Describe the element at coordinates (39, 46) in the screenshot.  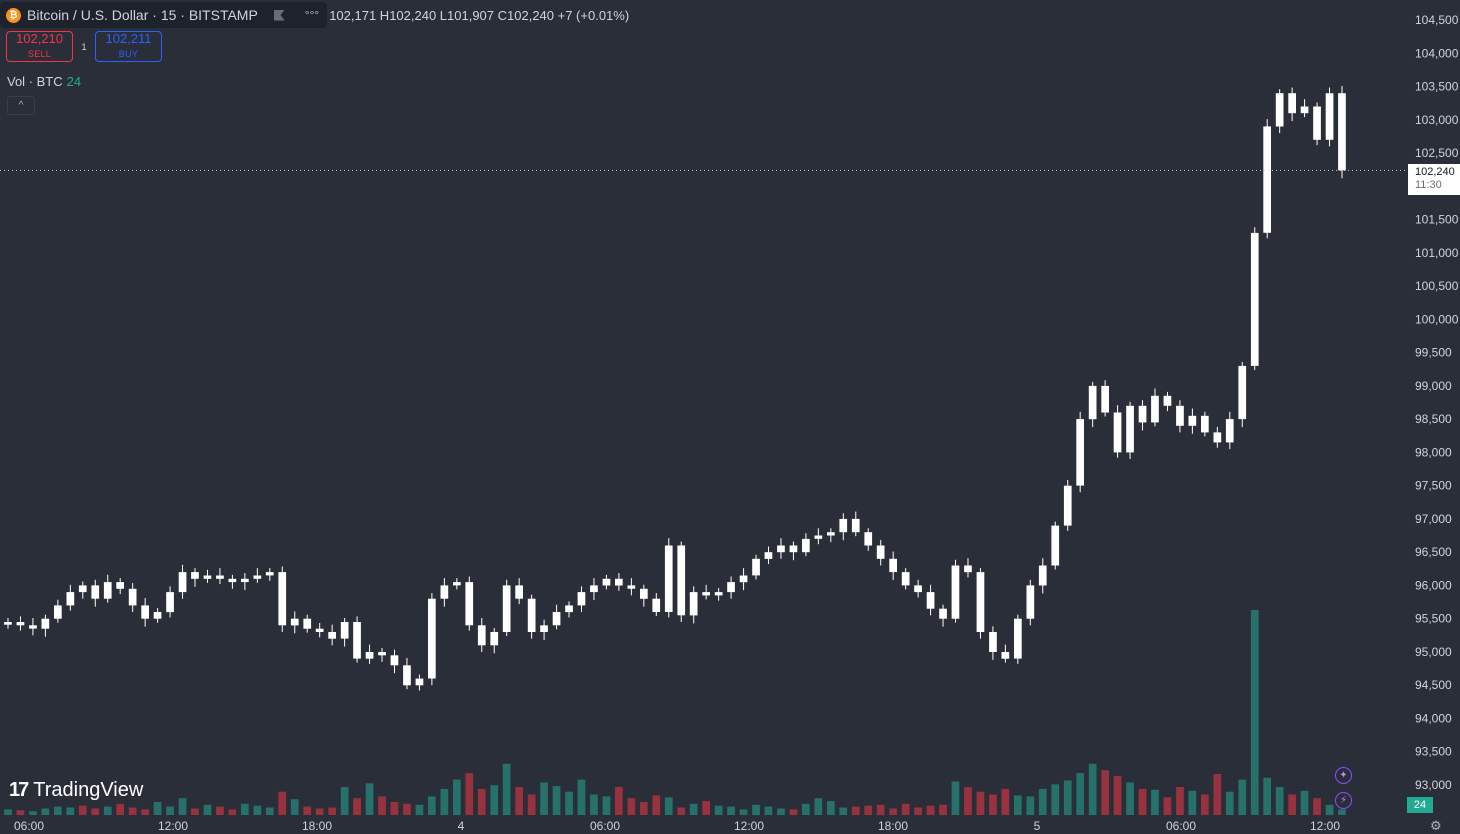
I see `sell-button: 102,210 SELL` at that location.